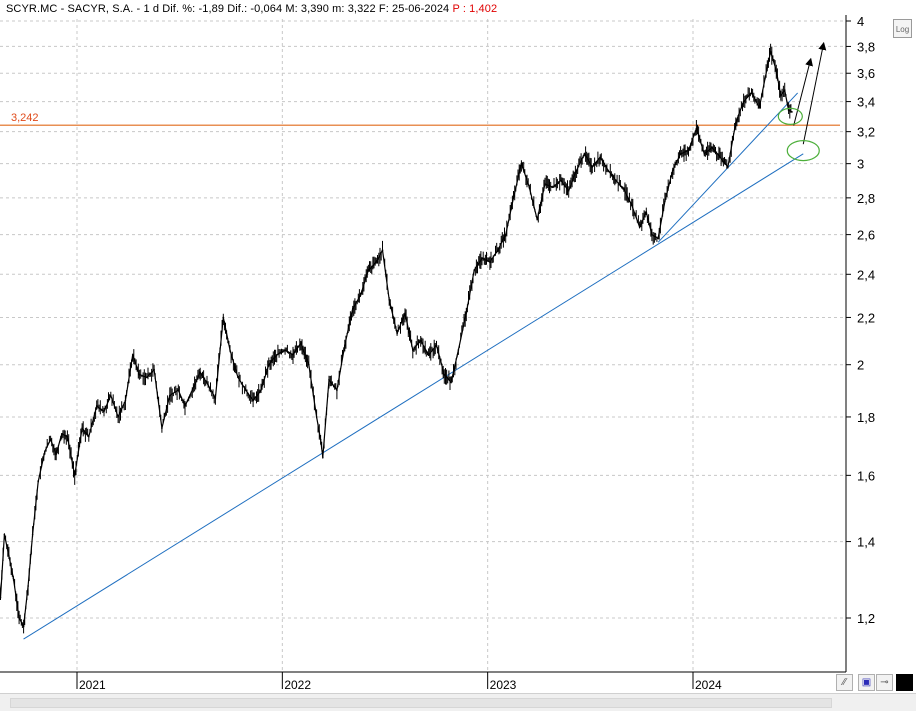 The width and height of the screenshot is (916, 711). What do you see at coordinates (866, 317) in the screenshot?
I see `y-tick-label-5: 2,2` at bounding box center [866, 317].